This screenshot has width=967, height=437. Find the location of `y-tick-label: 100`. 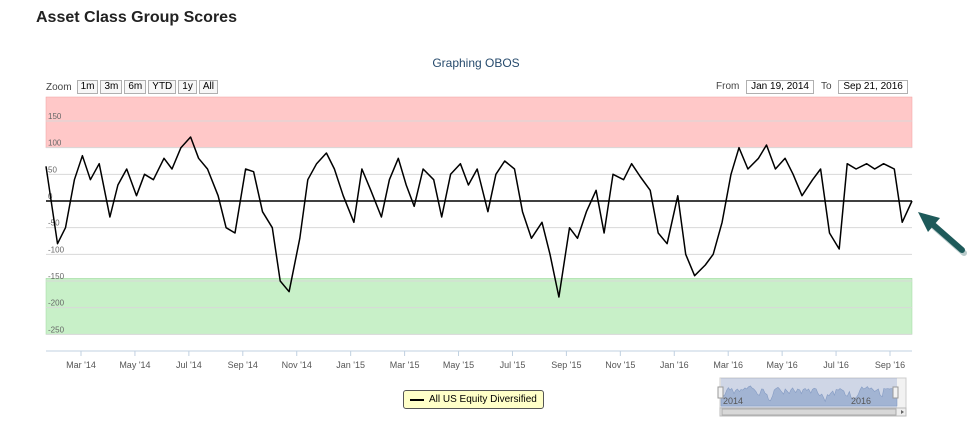

y-tick-label: 100 is located at coordinates (55, 143).